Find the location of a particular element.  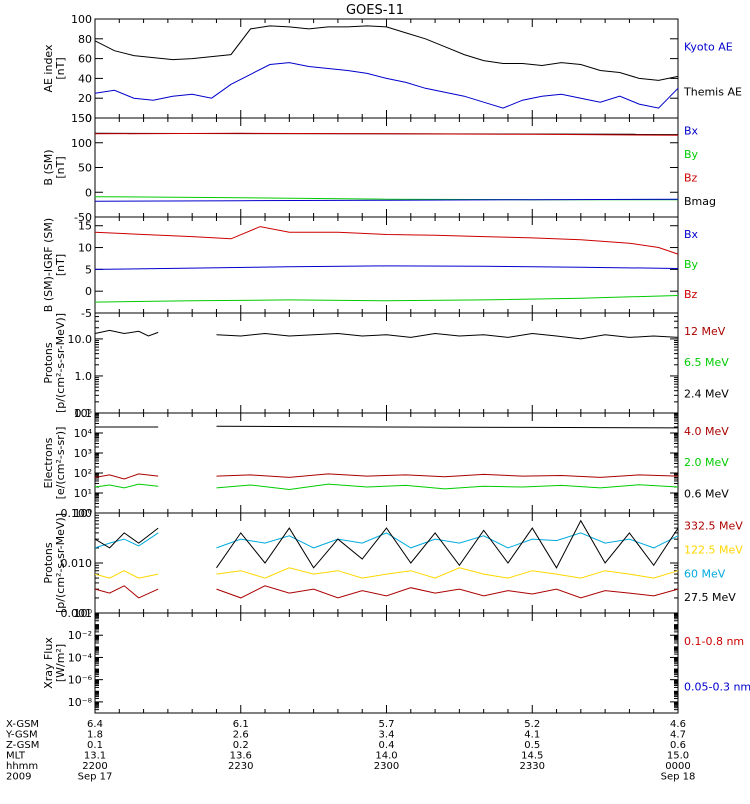

footer-cell: 14.5 is located at coordinates (532, 756).